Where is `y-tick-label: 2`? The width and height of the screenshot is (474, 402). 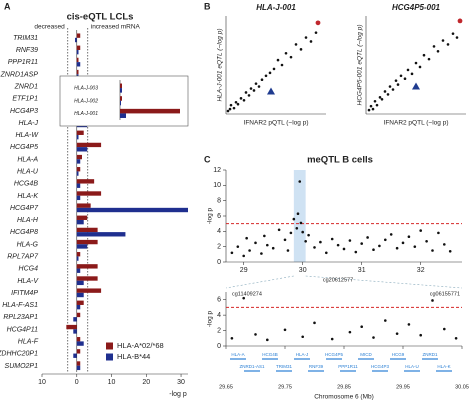
y-tick-label: 2 is located at coordinates (219, 330).